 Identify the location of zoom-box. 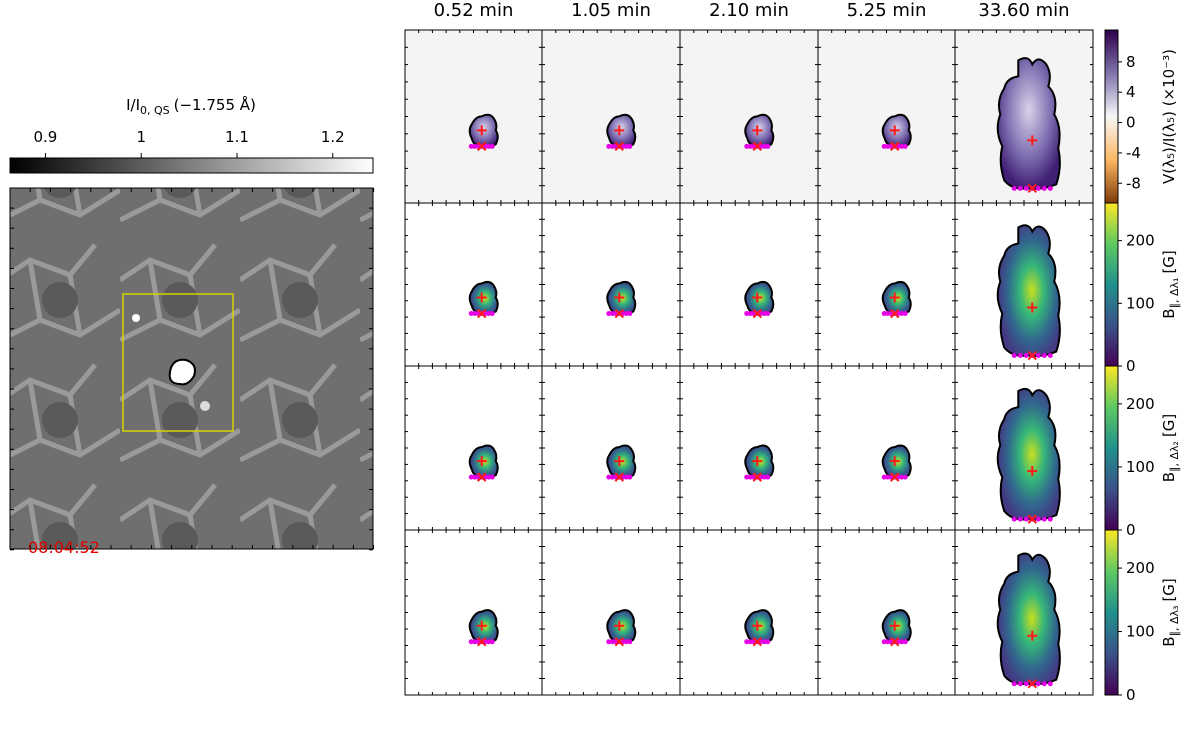
(178, 362).